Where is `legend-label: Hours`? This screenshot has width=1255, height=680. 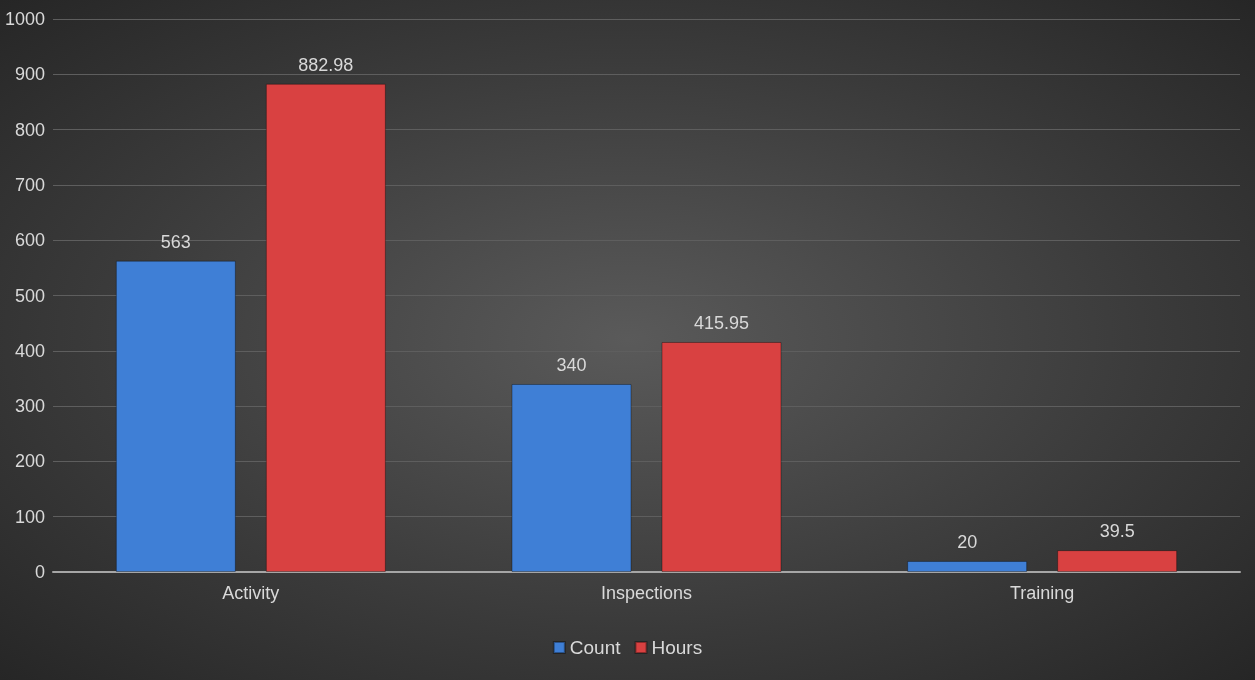 legend-label: Hours is located at coordinates (677, 647).